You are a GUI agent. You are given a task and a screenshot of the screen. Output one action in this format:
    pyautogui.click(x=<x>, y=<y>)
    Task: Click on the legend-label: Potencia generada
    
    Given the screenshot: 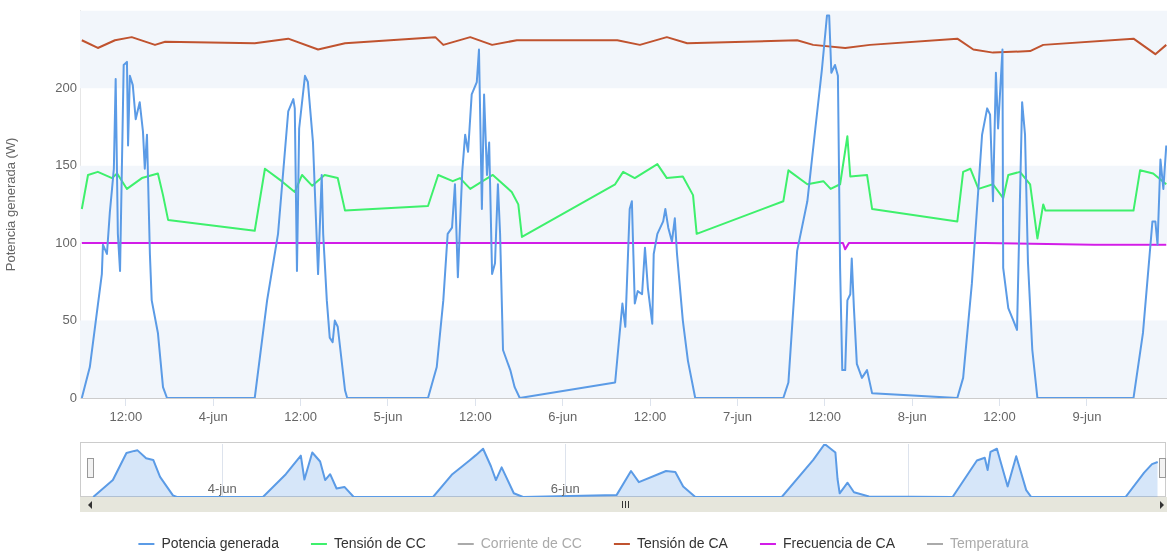 What is the action you would take?
    pyautogui.click(x=220, y=542)
    